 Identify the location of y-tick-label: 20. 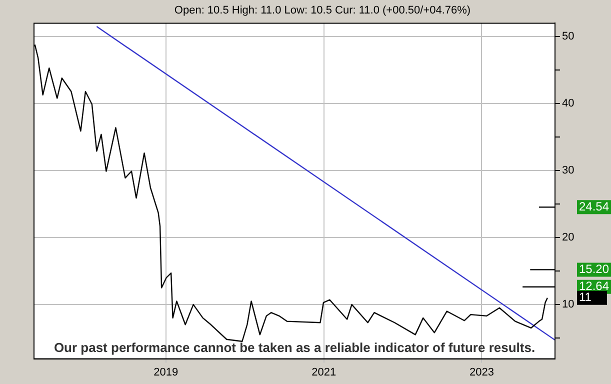
(568, 238).